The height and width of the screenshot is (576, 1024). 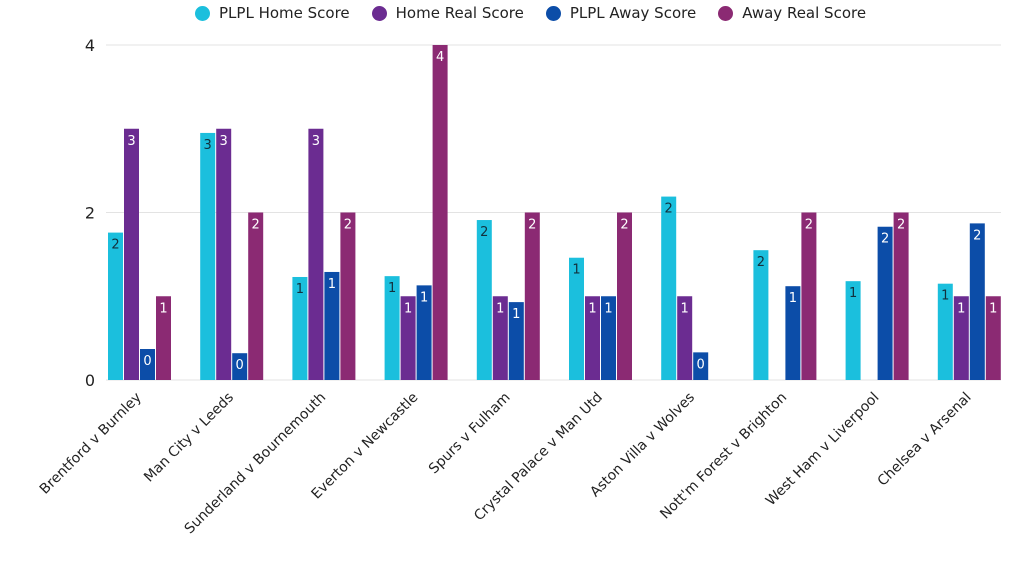 I want to click on bar-group: 3 3 0 2, so click(x=232, y=254).